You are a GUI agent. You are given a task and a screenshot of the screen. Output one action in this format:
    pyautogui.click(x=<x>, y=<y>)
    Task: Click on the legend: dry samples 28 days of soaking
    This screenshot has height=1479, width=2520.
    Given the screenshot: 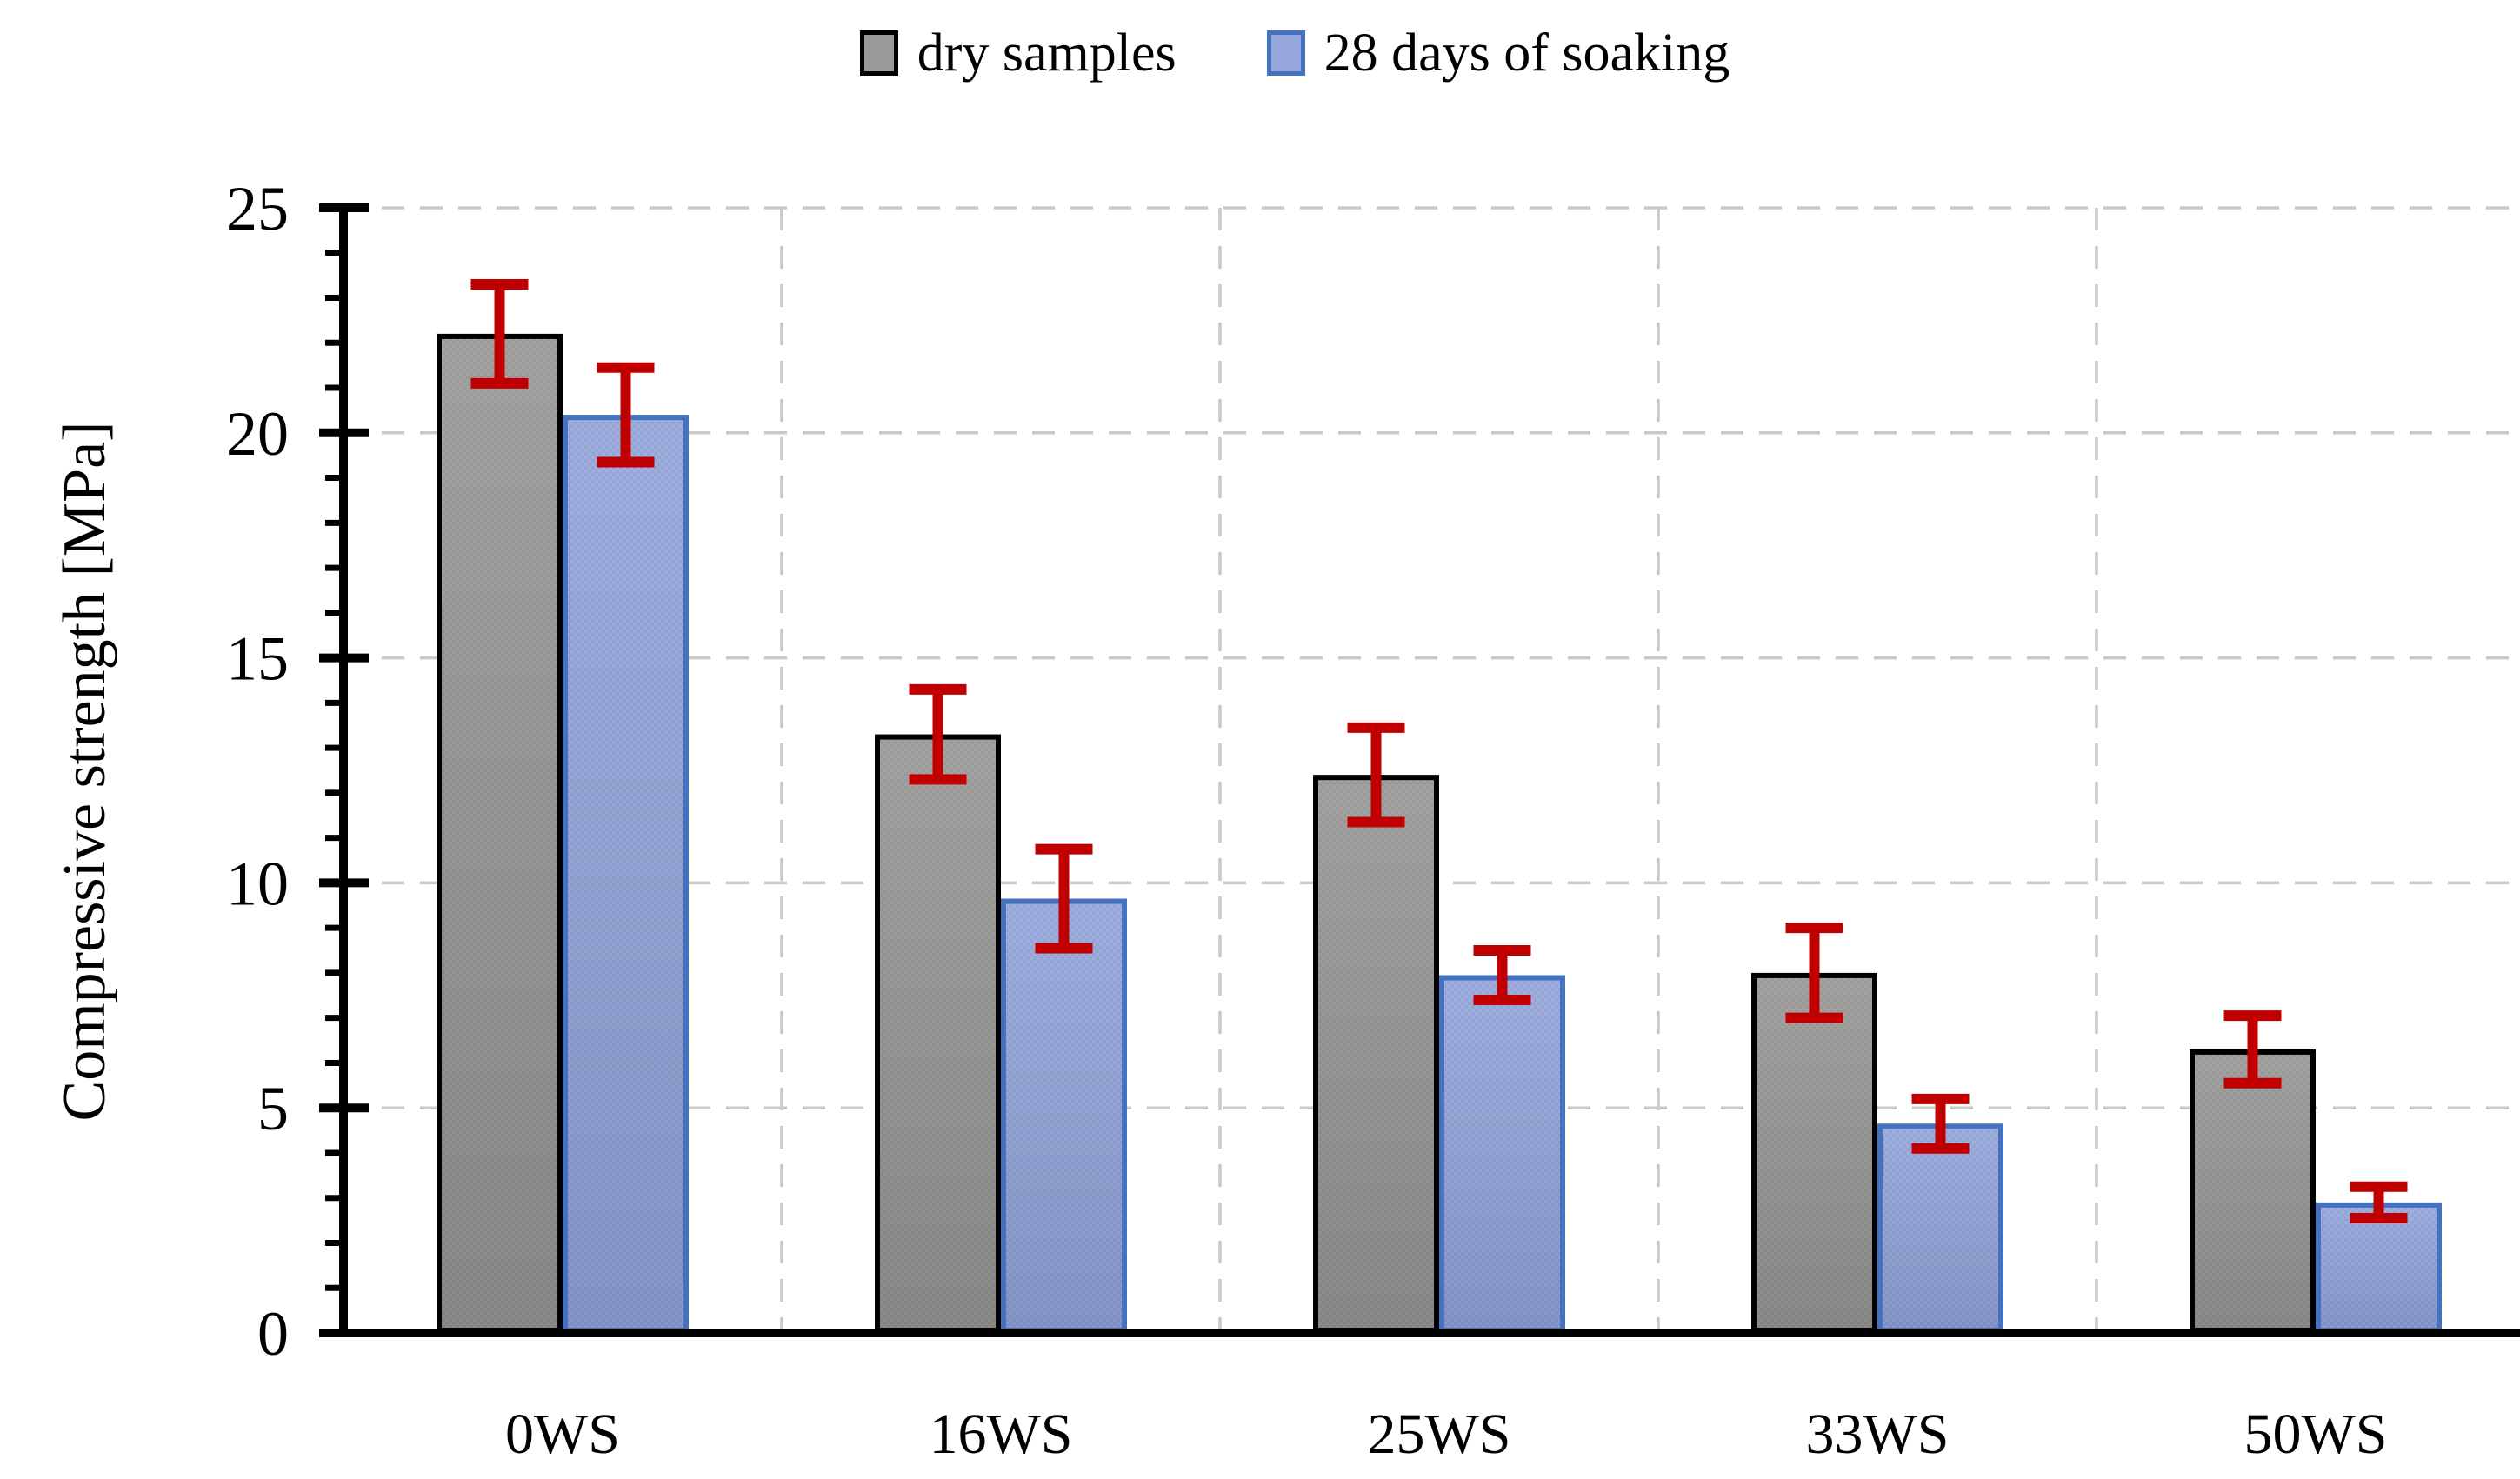 What is the action you would take?
    pyautogui.click(x=1277, y=53)
    